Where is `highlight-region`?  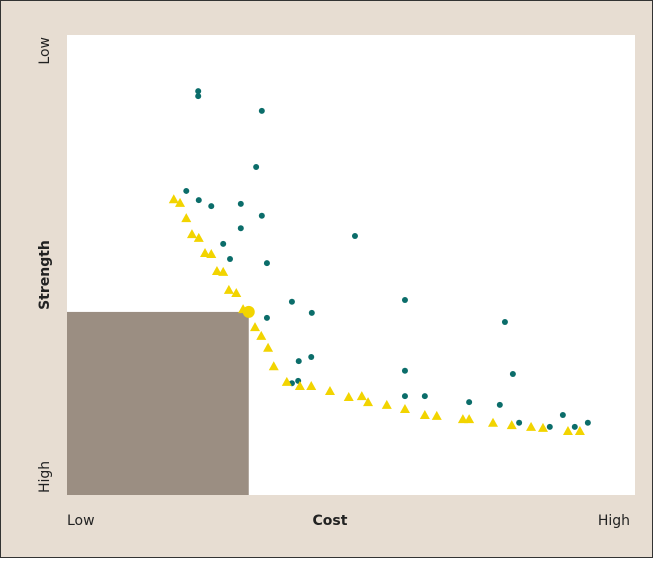
highlight-region is located at coordinates (158, 403).